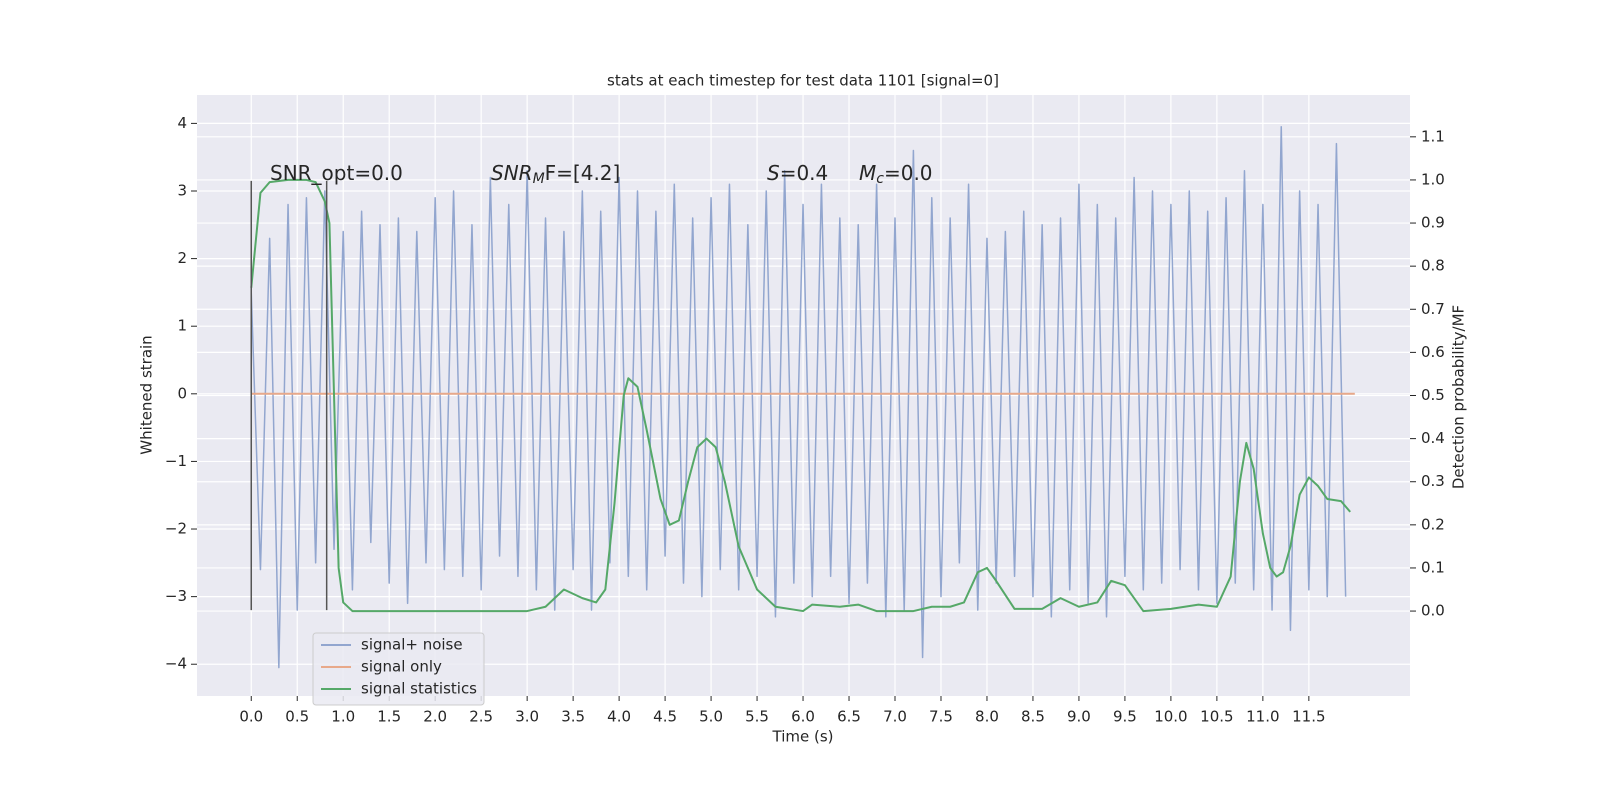 This screenshot has width=1600, height=800. I want to click on y-tick-label: −3, so click(176, 596).